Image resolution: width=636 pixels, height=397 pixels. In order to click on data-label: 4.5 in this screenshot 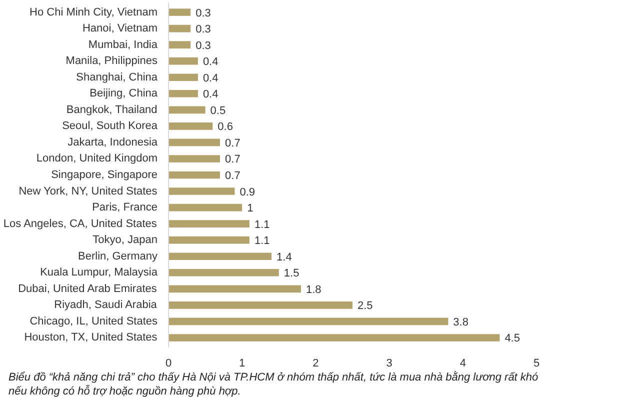, I will do `click(512, 338)`.